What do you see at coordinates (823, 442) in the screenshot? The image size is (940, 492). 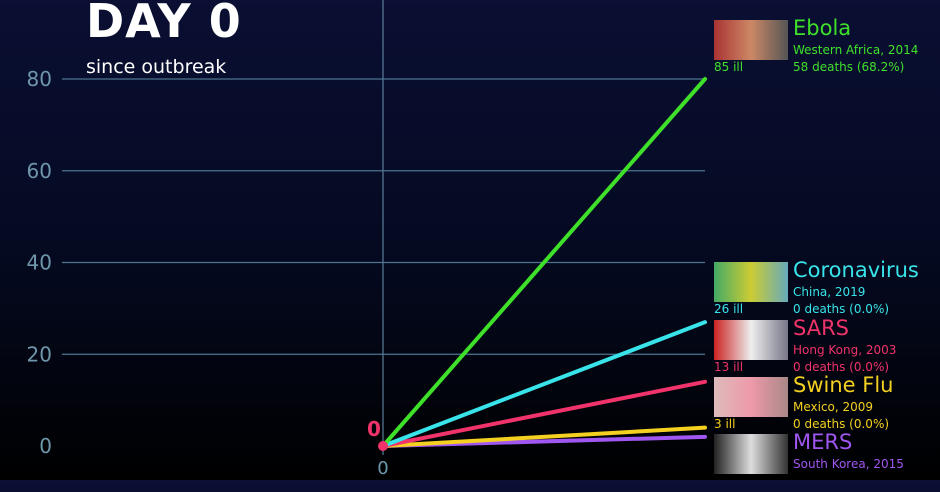 I see `series-name: MERS` at bounding box center [823, 442].